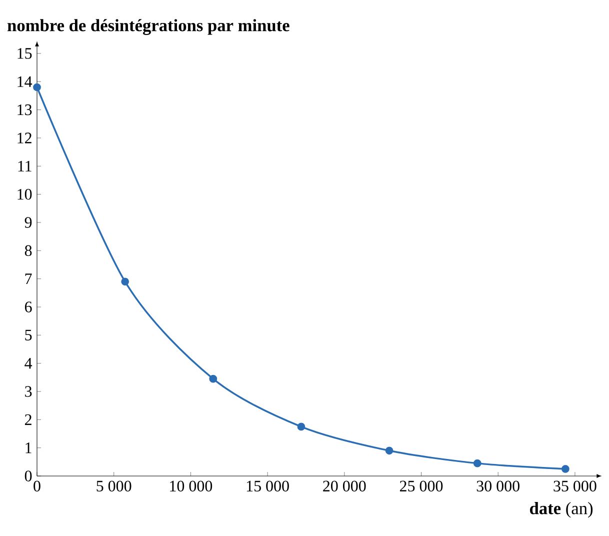 Image resolution: width=609 pixels, height=536 pixels. I want to click on y-tick-label: 5, so click(28, 335).